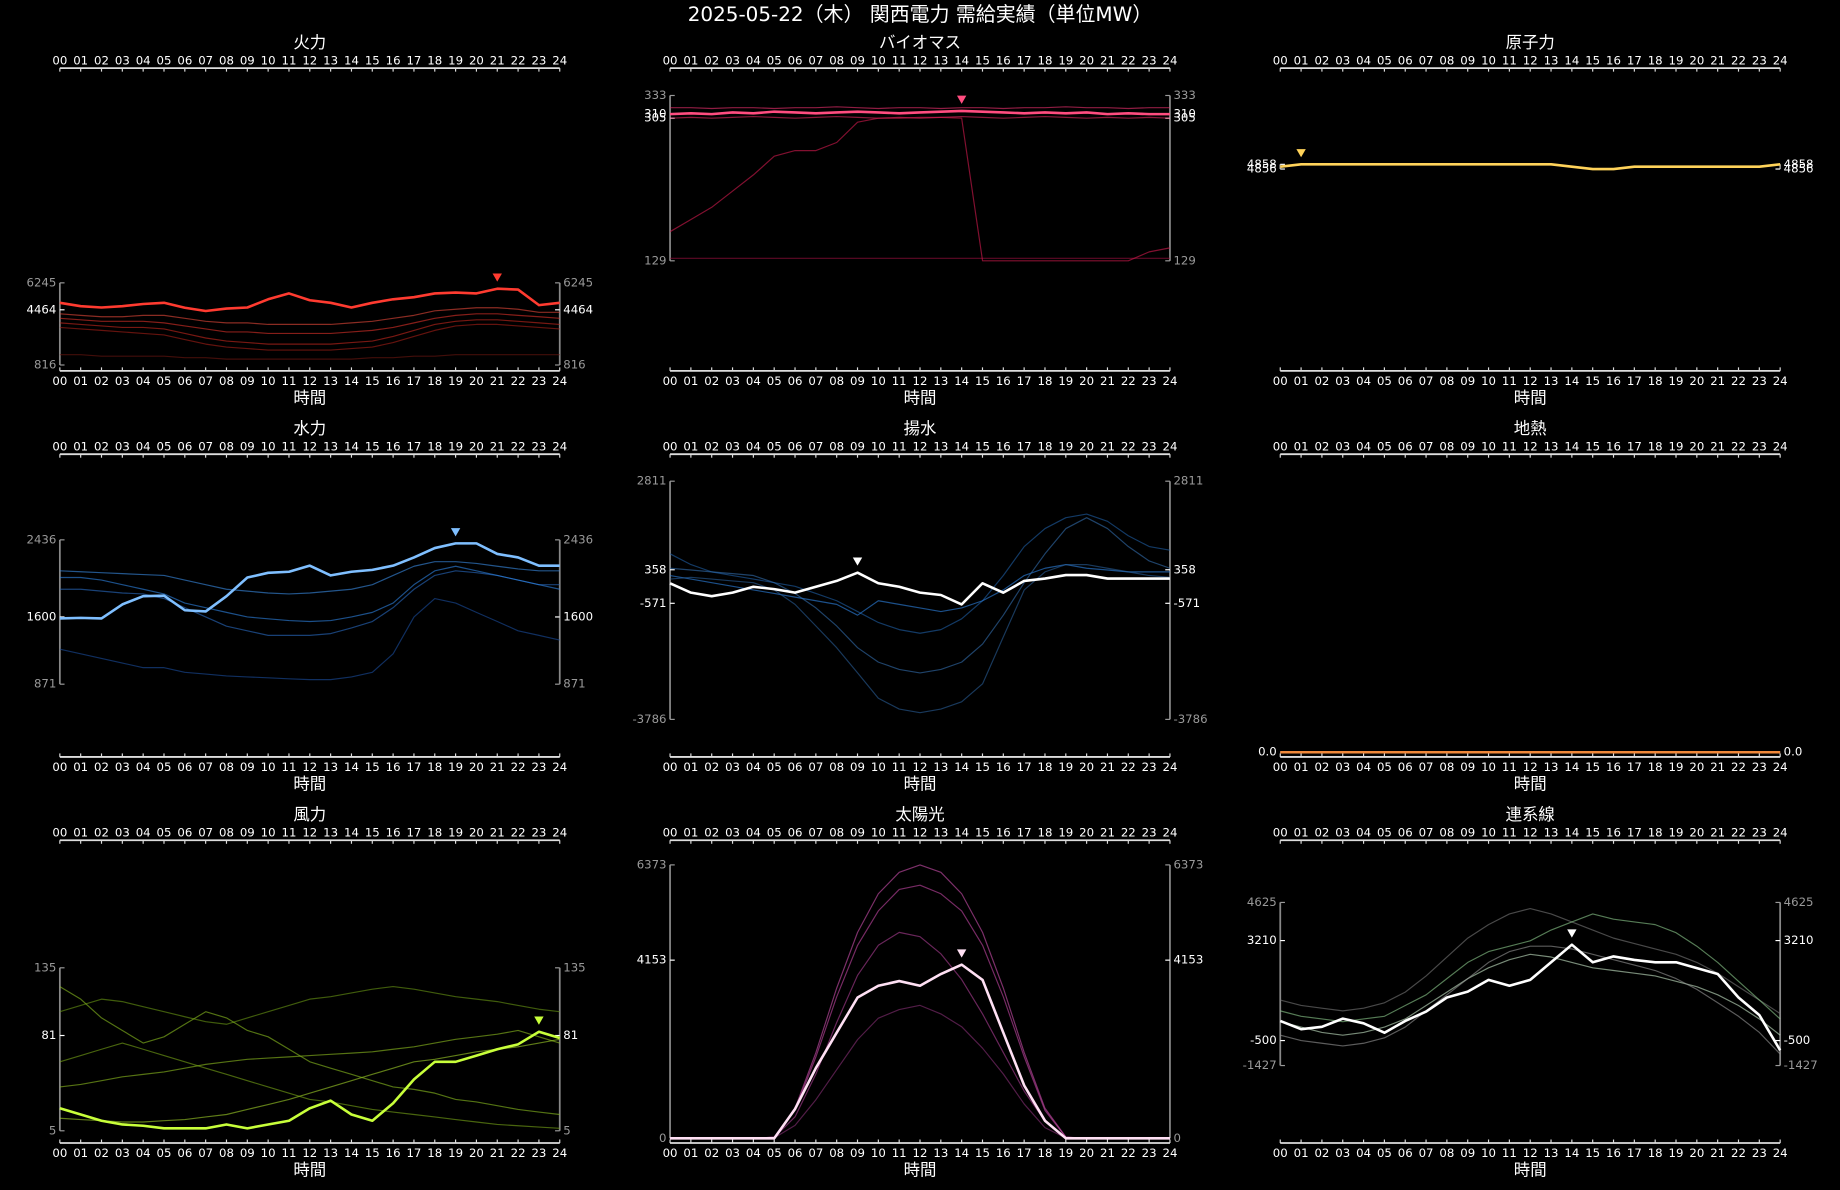  Describe the element at coordinates (655, 260) in the screenshot. I see `y-tick-label: 129` at that location.